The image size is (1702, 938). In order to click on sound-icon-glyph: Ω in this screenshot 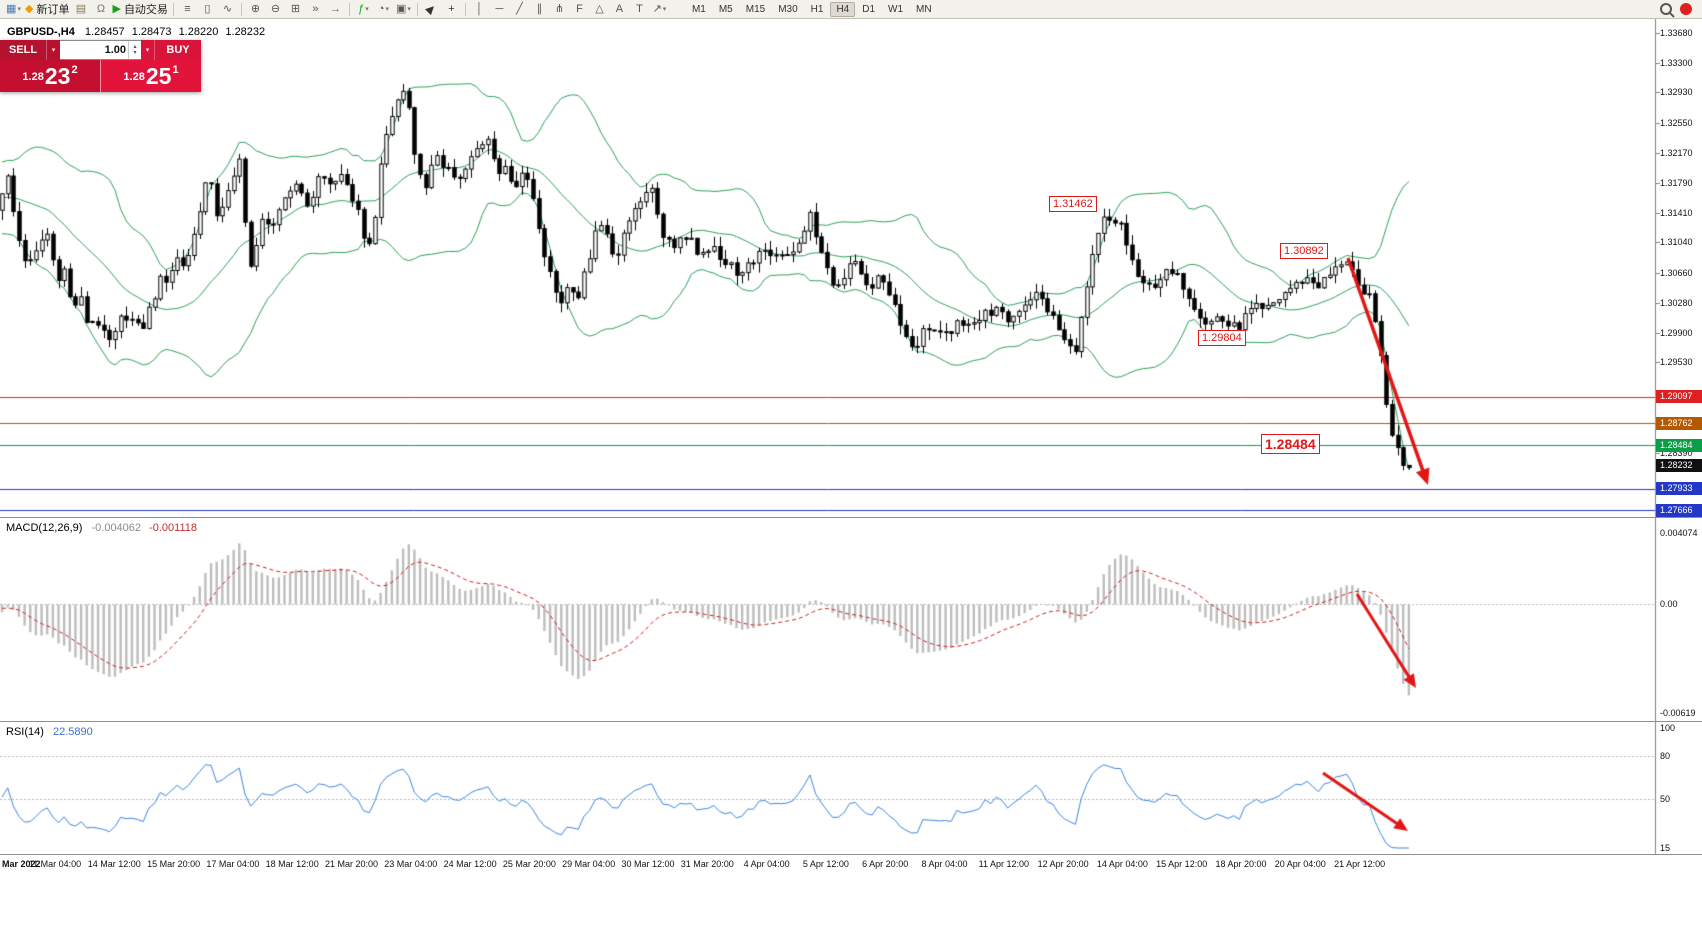, I will do `click(101, 8)`.